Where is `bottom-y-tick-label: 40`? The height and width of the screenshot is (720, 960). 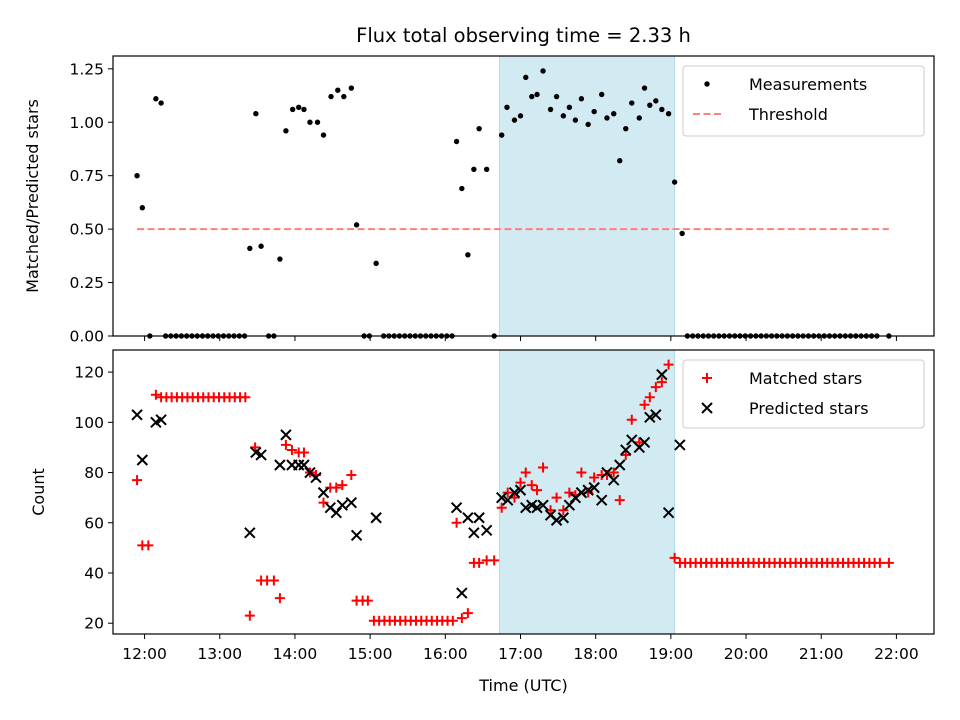
bottom-y-tick-label: 40 is located at coordinates (94, 573).